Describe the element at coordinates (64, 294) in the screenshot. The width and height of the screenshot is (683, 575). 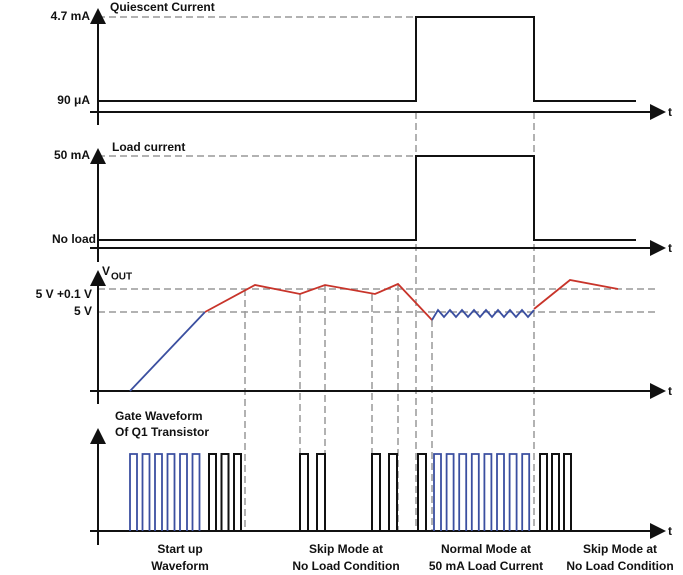
I see `level-label: 5 V +0.1 V` at that location.